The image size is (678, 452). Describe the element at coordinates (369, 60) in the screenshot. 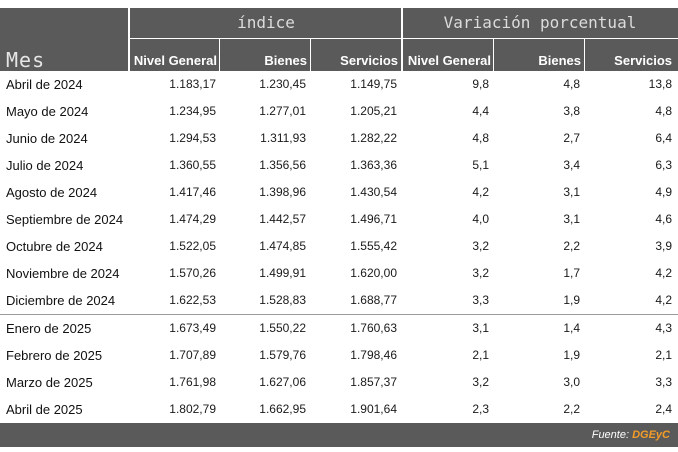

I see `col-header-indice-servicios: Servicios` at that location.